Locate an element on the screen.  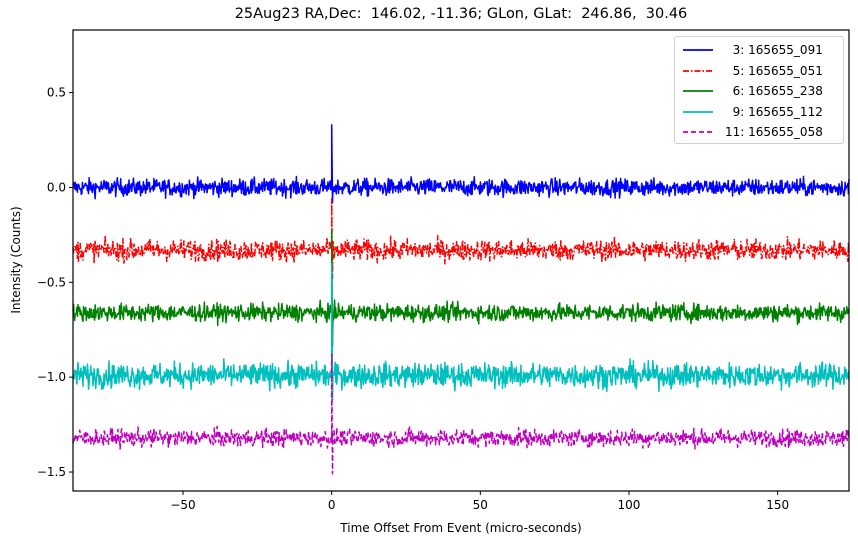
x-tick-label: 150 is located at coordinates (777, 505).